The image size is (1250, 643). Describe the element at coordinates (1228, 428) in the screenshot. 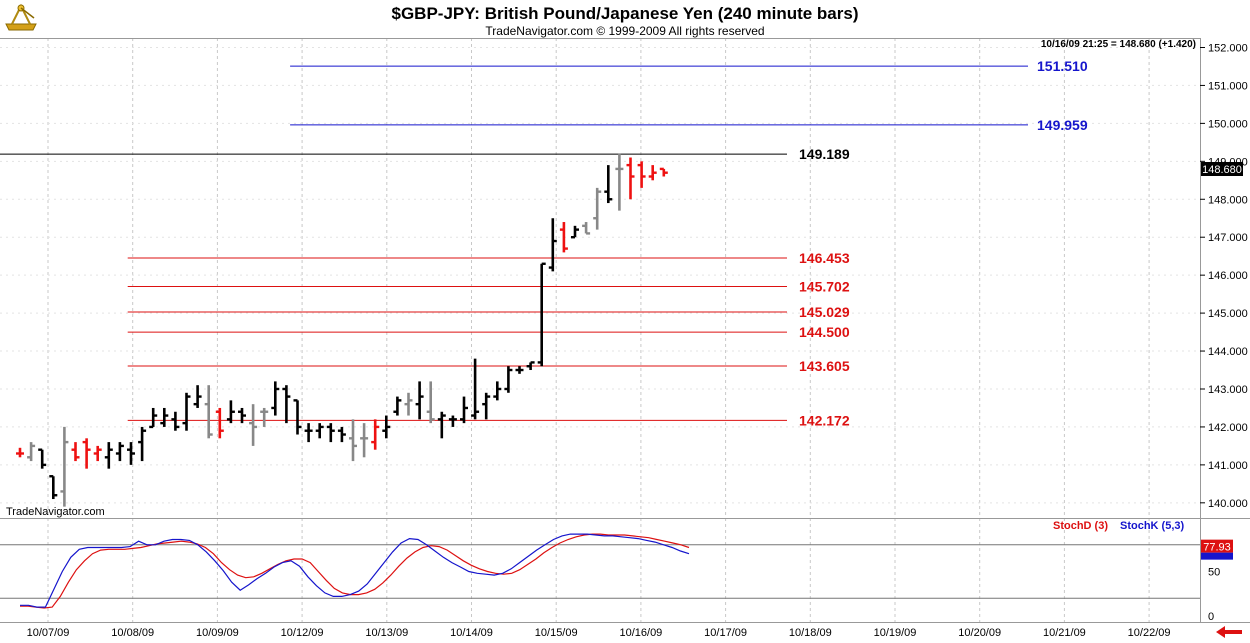

I see `y-tick-label: 142.000` at that location.